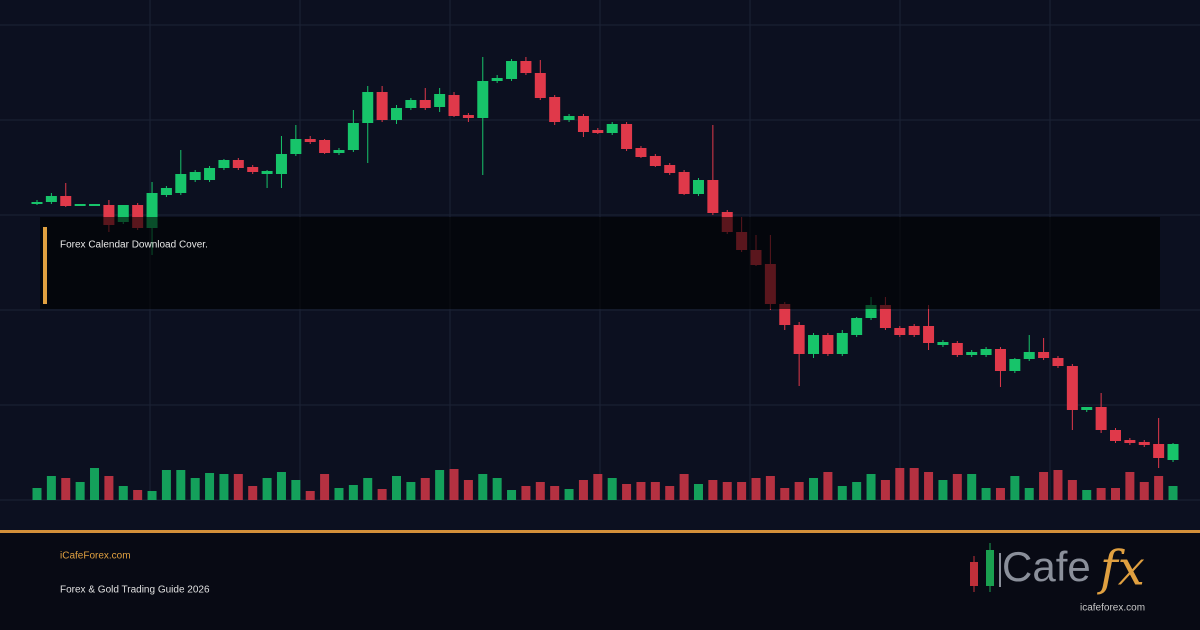 Image resolution: width=1200 pixels, height=630 pixels. Describe the element at coordinates (134, 245) in the screenshot. I see `caption-text: Forex Calendar Download Cover.` at that location.